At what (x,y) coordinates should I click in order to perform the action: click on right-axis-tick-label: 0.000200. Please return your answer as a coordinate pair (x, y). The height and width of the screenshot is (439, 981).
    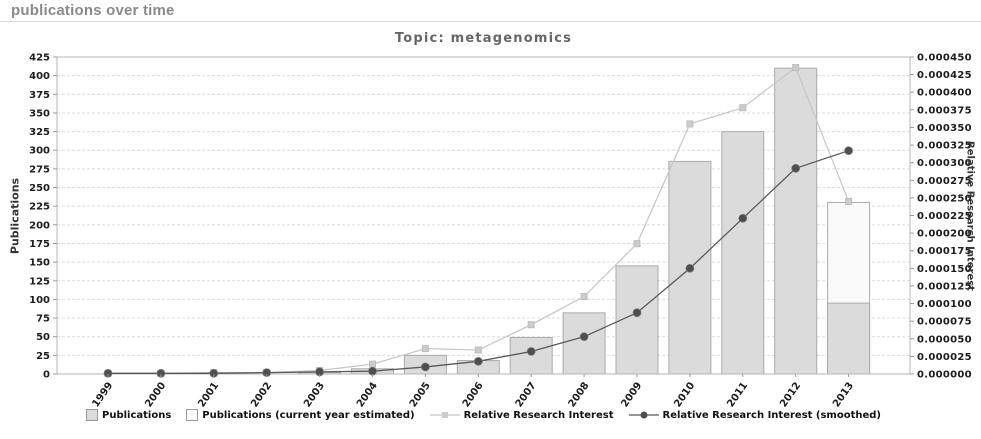
    Looking at the image, I should click on (944, 234).